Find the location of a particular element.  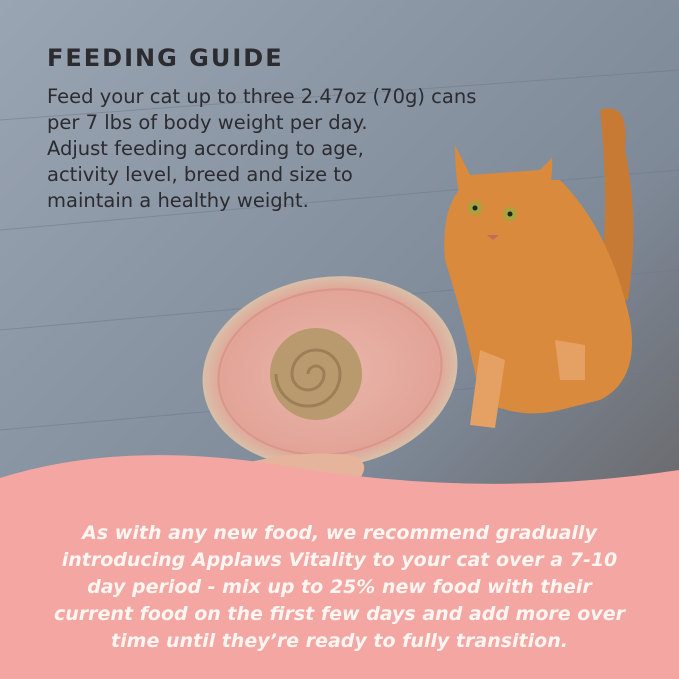

guide-line: activity level, breed and size to is located at coordinates (200, 174).